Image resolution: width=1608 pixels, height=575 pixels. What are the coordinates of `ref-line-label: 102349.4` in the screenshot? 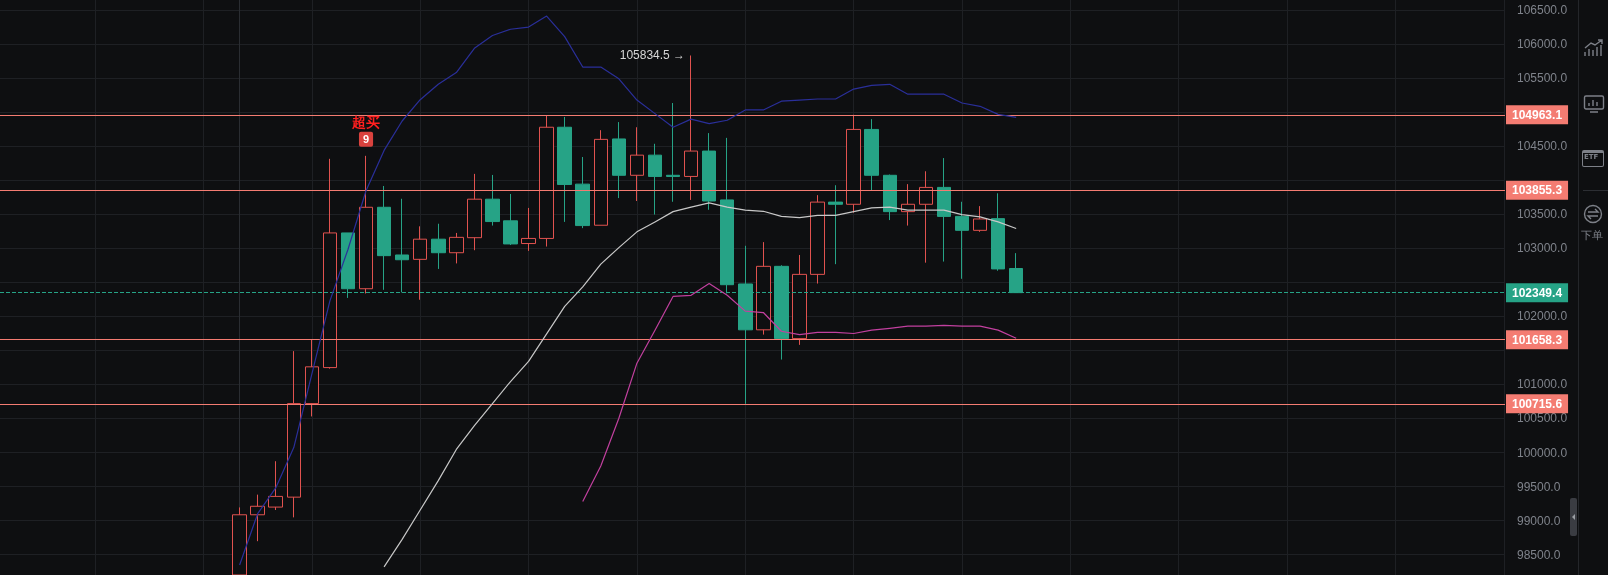 It's located at (1537, 292).